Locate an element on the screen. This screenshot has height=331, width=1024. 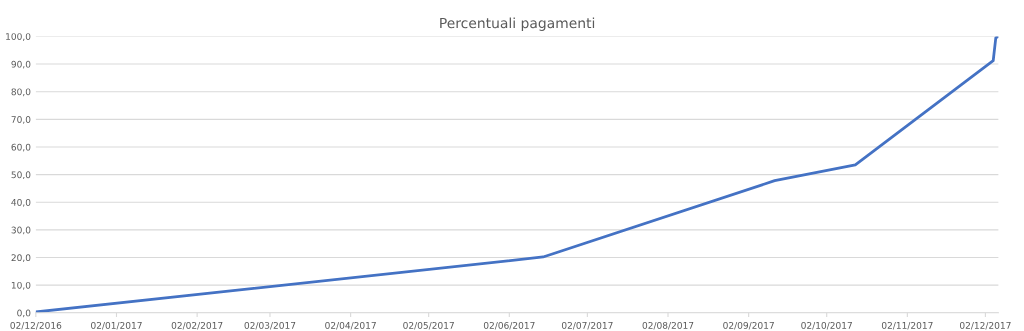
x-tick-label: 02/09/2017 is located at coordinates (748, 325).